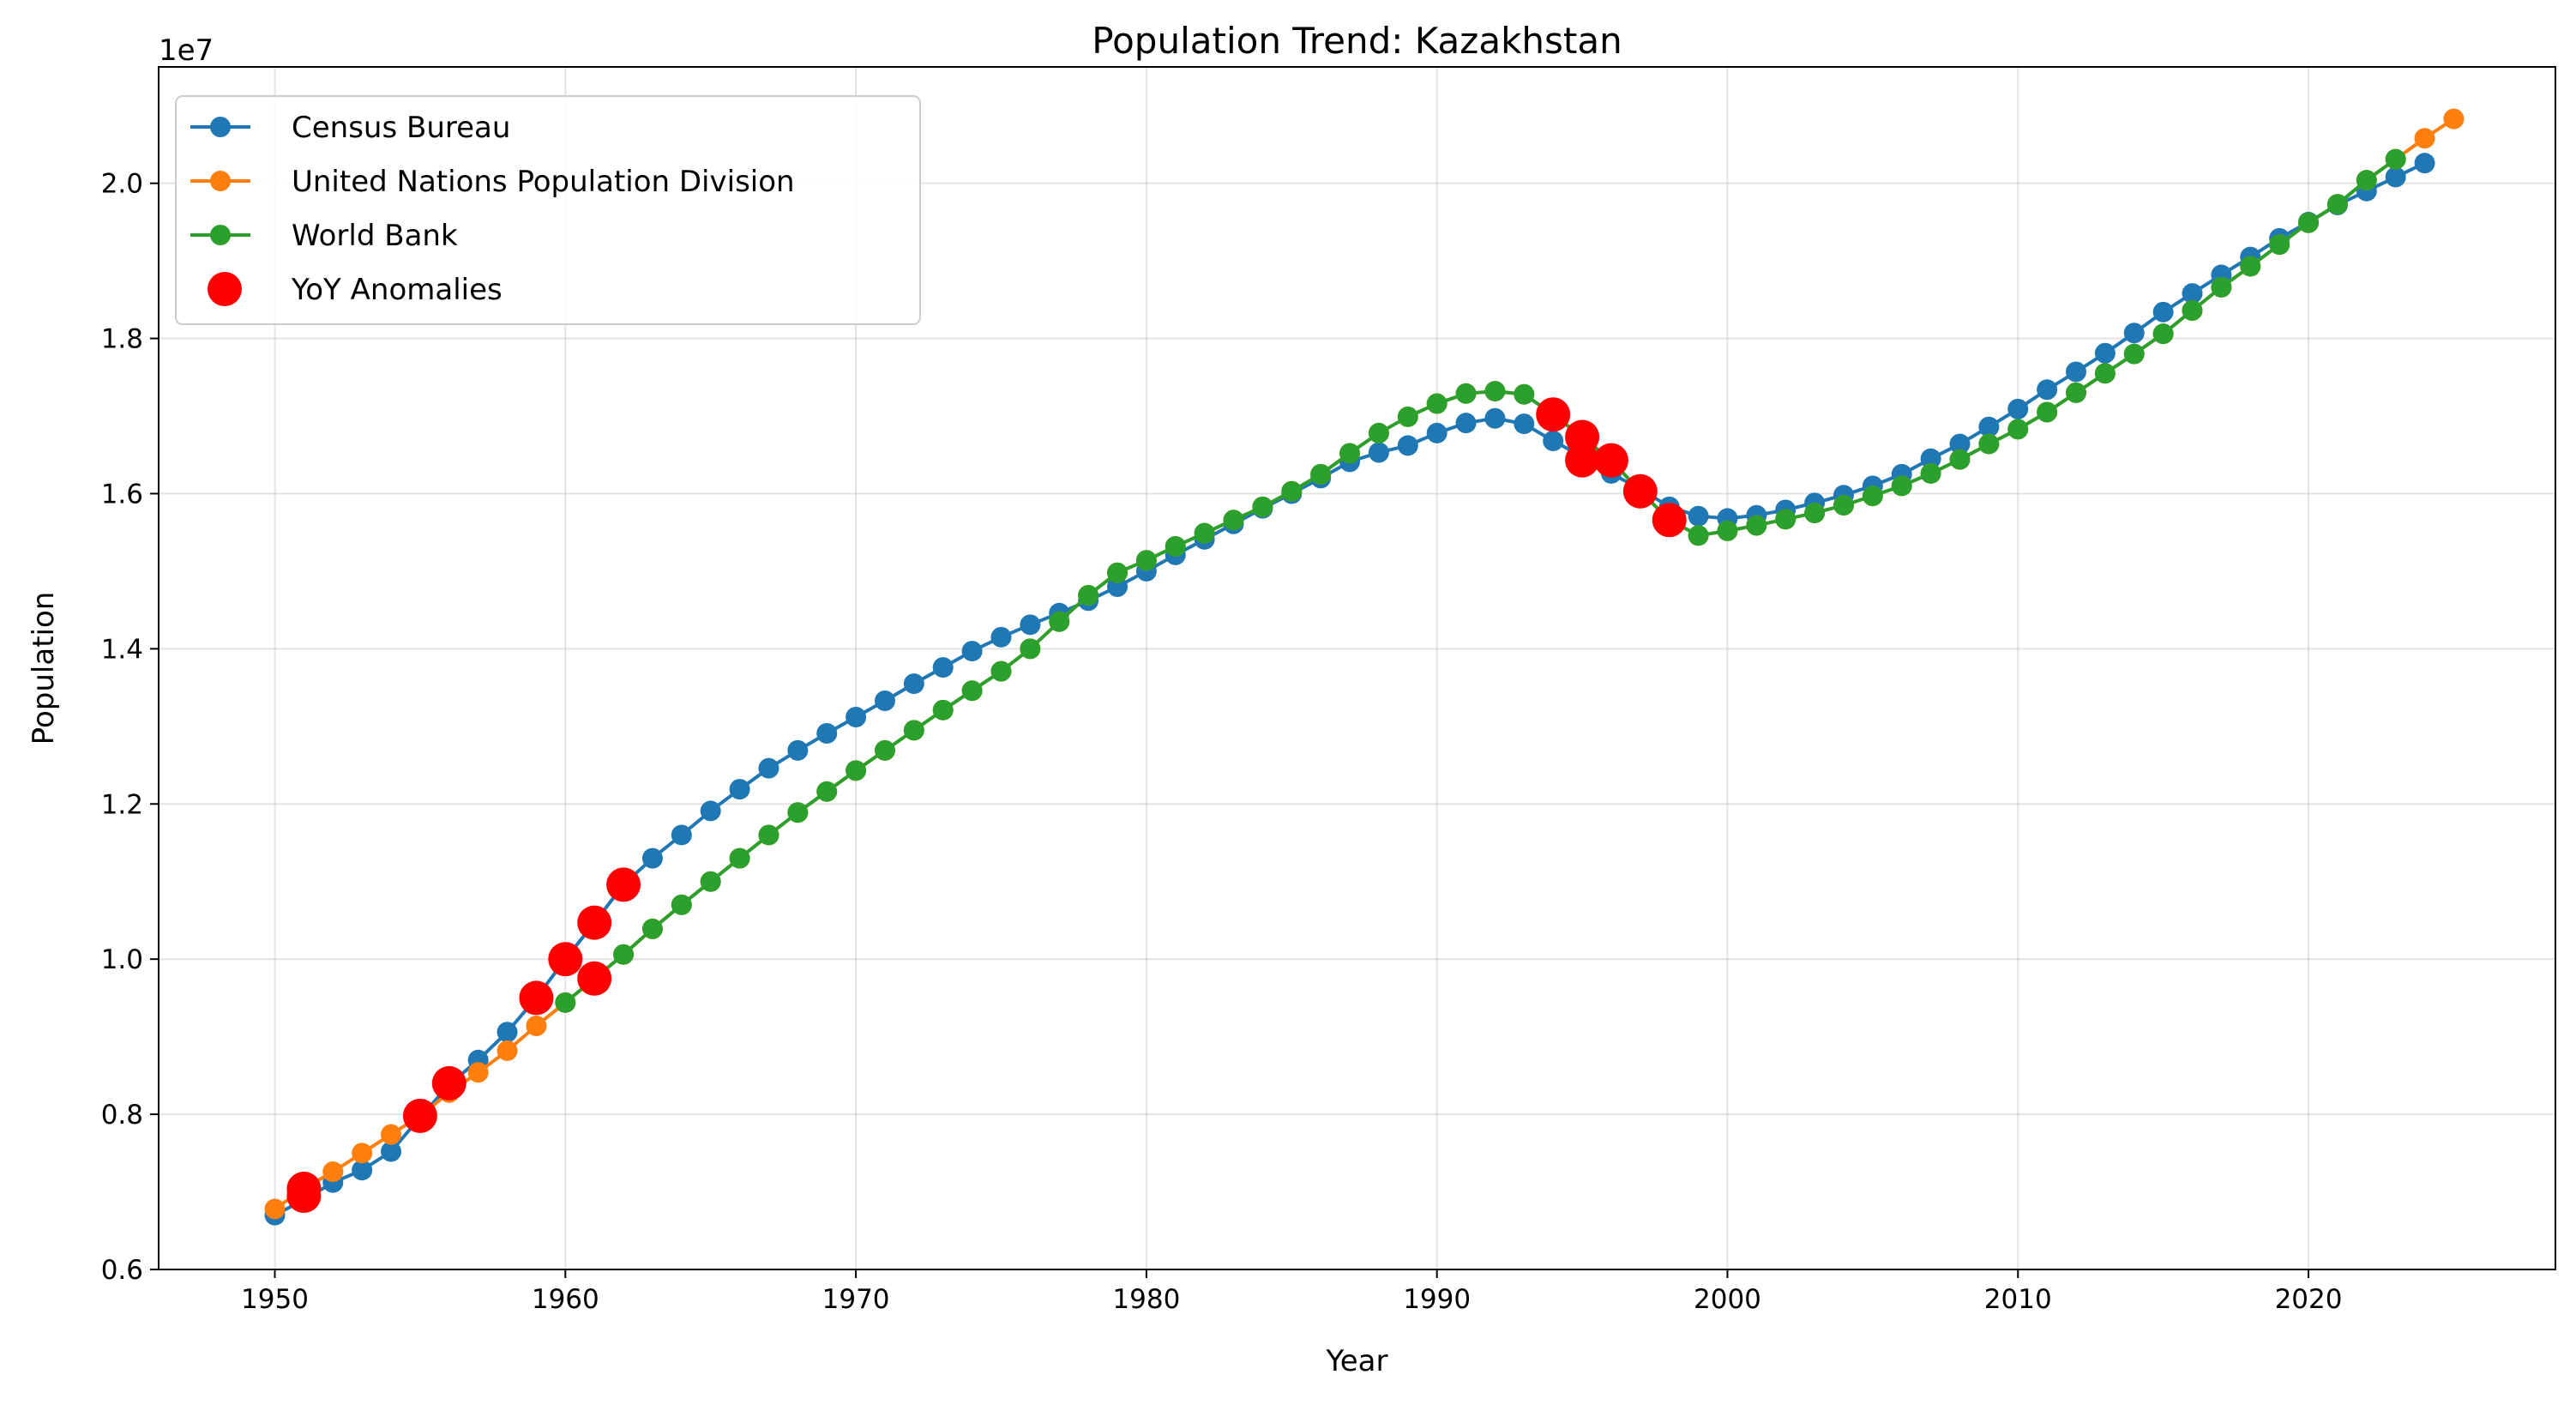  I want to click on legend-item-anomaly: YoY Anomalies, so click(355, 289).